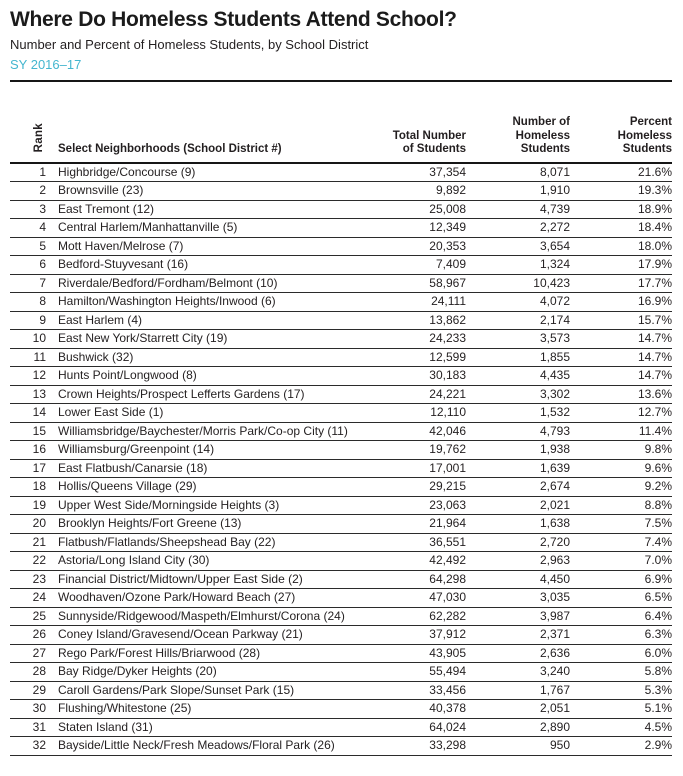 The image size is (683, 776). Describe the element at coordinates (518, 487) in the screenshot. I see `homeless-students-cell: 2,674` at that location.